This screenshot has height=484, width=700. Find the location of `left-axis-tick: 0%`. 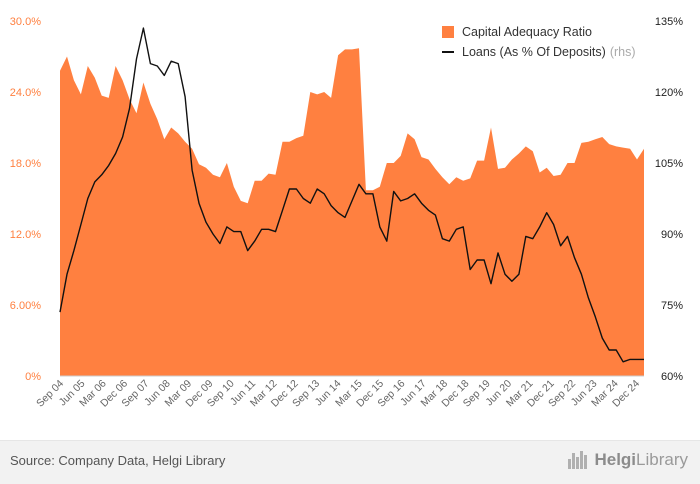

left-axis-tick: 0% is located at coordinates (33, 377).